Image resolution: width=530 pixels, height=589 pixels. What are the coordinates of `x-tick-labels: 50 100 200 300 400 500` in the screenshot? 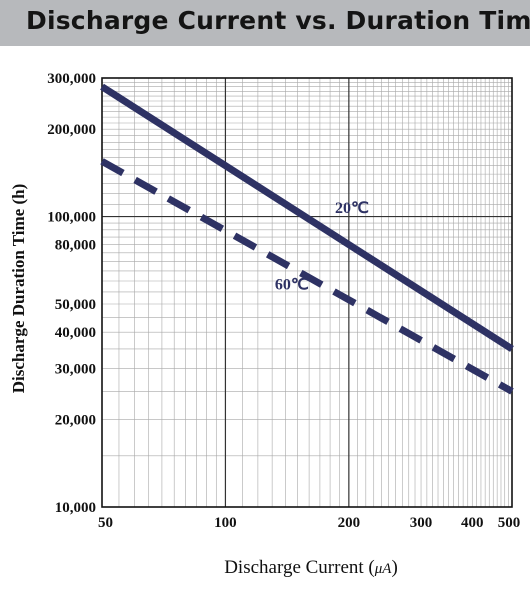 It's located at (309, 523).